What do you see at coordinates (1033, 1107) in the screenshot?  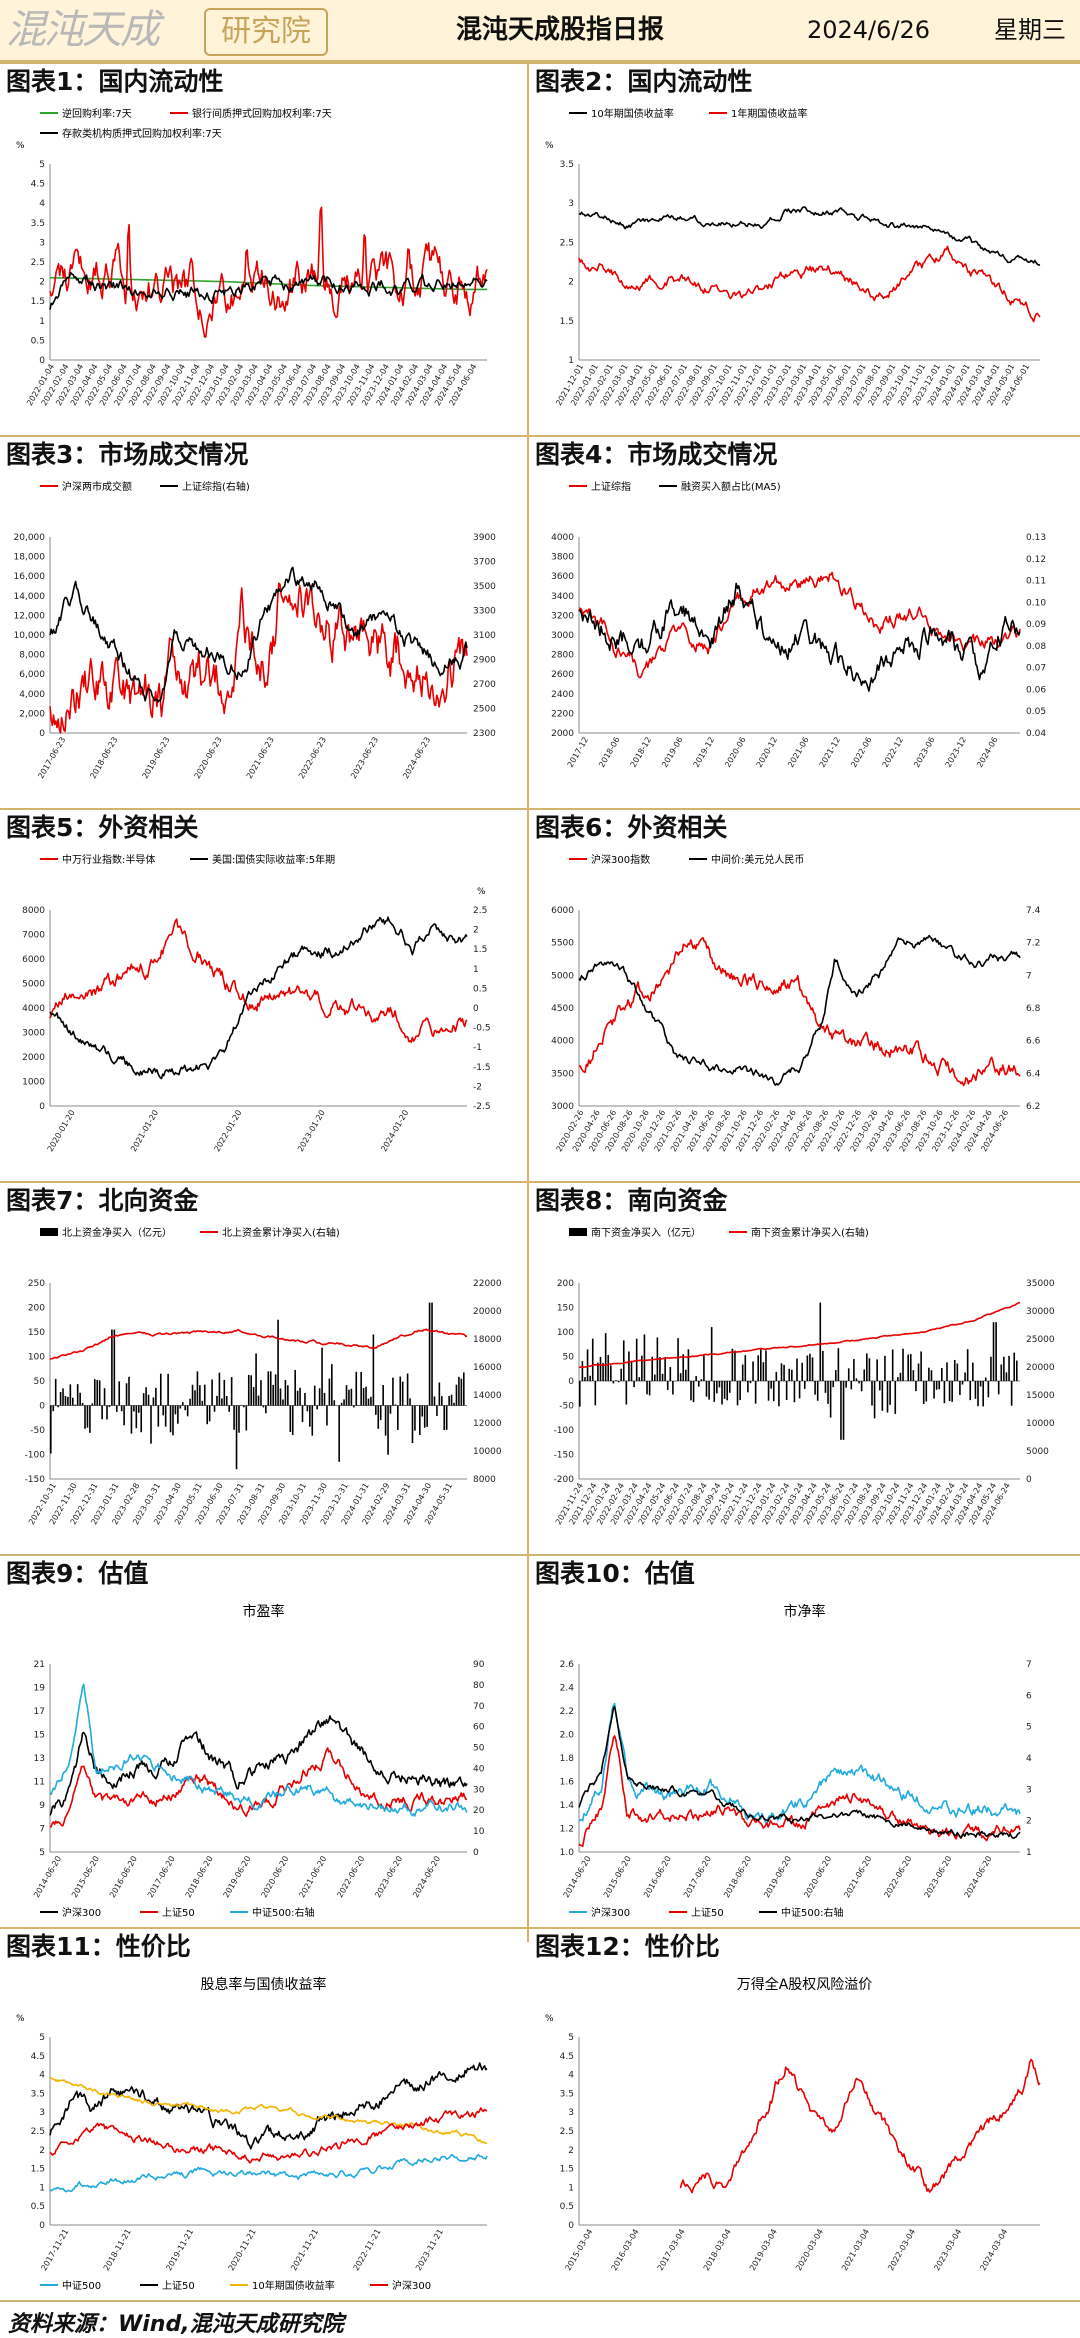 I see `y2-tick-label: 6.2` at bounding box center [1033, 1107].